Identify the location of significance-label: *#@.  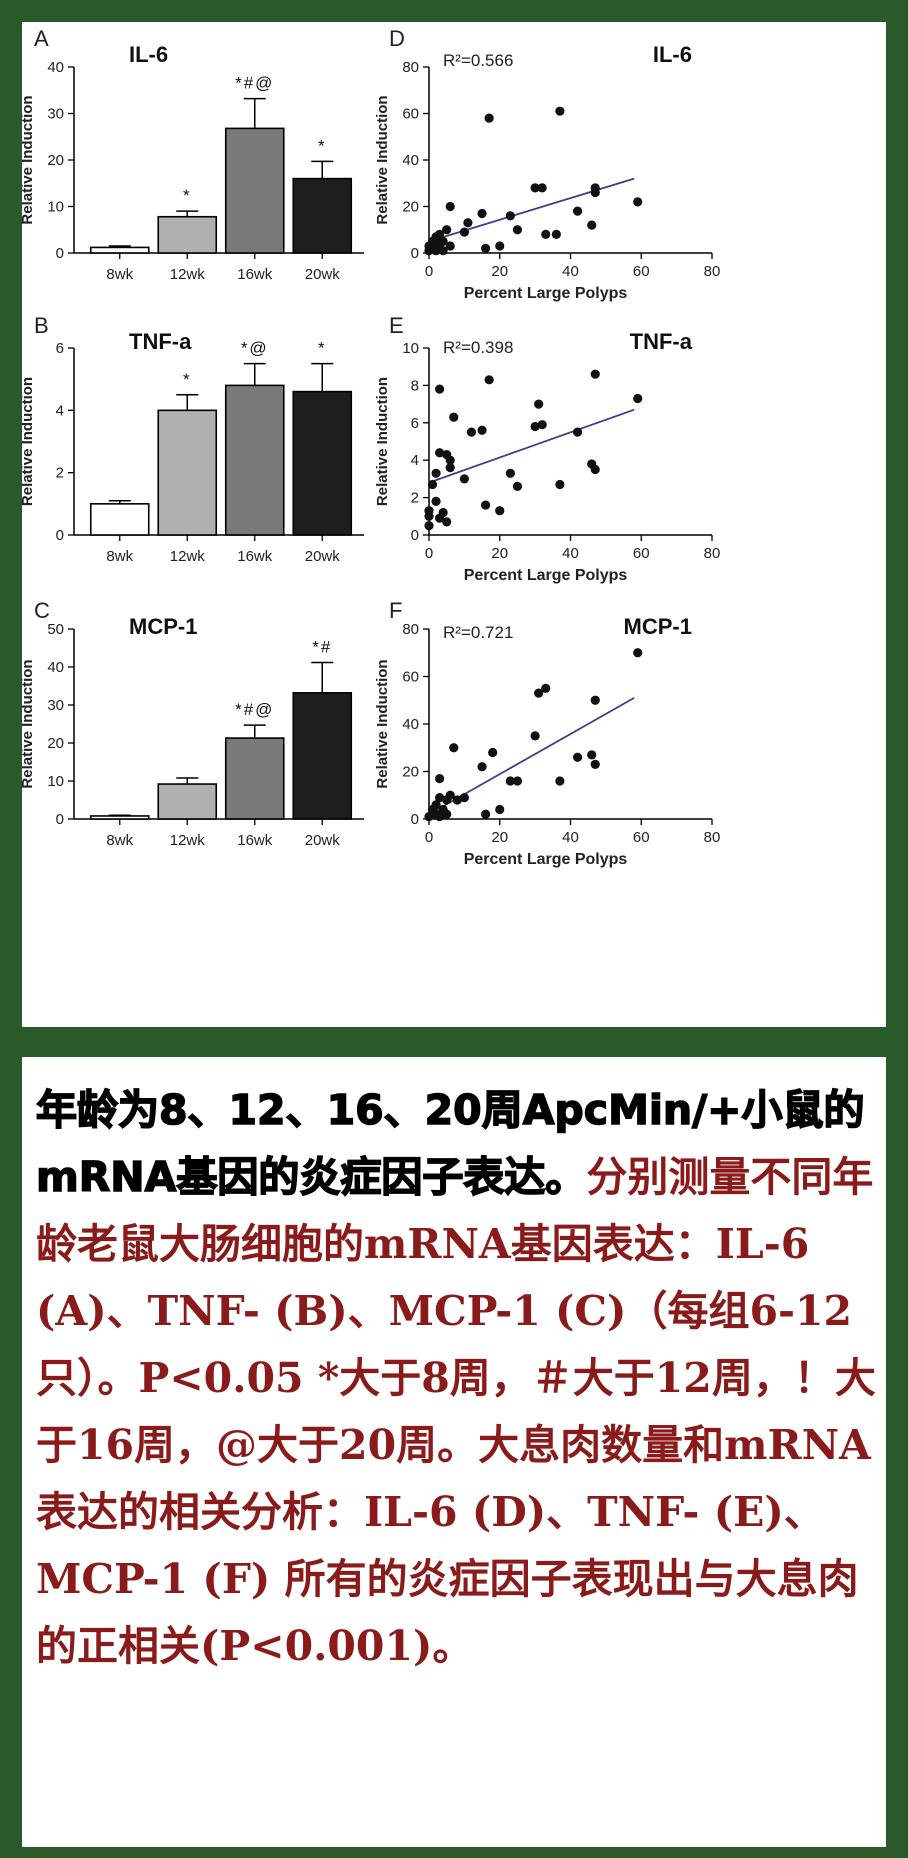
(254, 83).